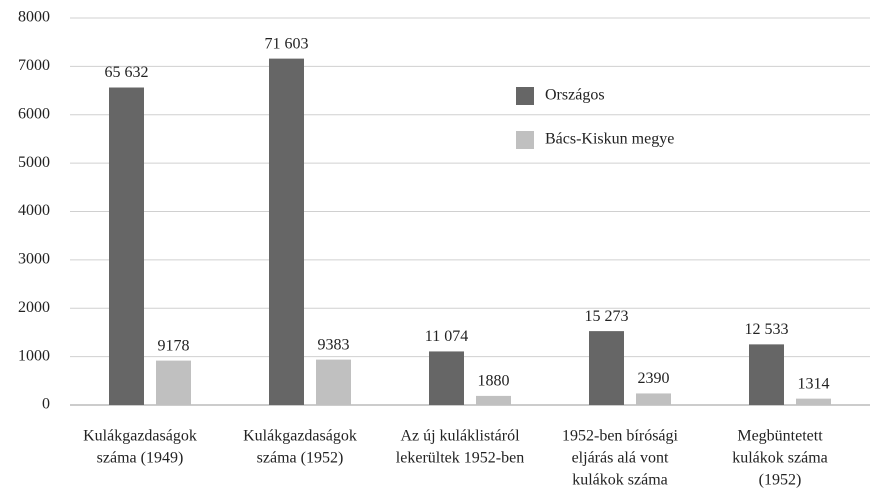 The width and height of the screenshot is (878, 499). Describe the element at coordinates (446, 336) in the screenshot. I see `value-label: 11 074` at that location.